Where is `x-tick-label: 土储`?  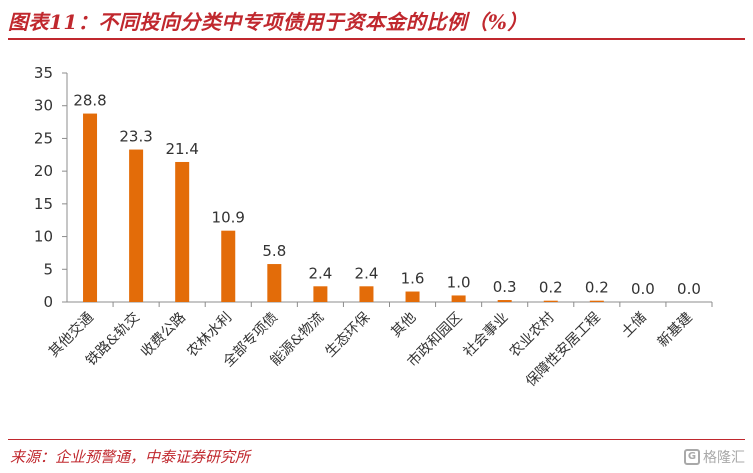
x-tick-label: 土储 is located at coordinates (634, 325).